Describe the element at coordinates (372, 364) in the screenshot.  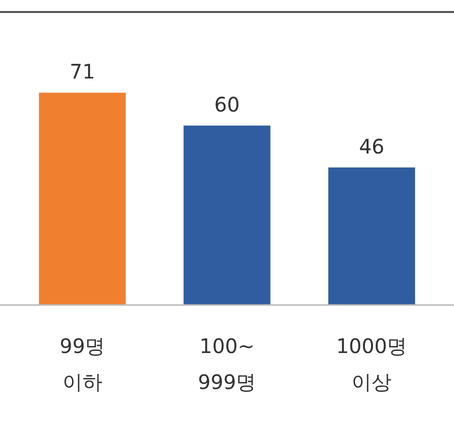
I see `x-tick-label: 1000명 이상` at that location.